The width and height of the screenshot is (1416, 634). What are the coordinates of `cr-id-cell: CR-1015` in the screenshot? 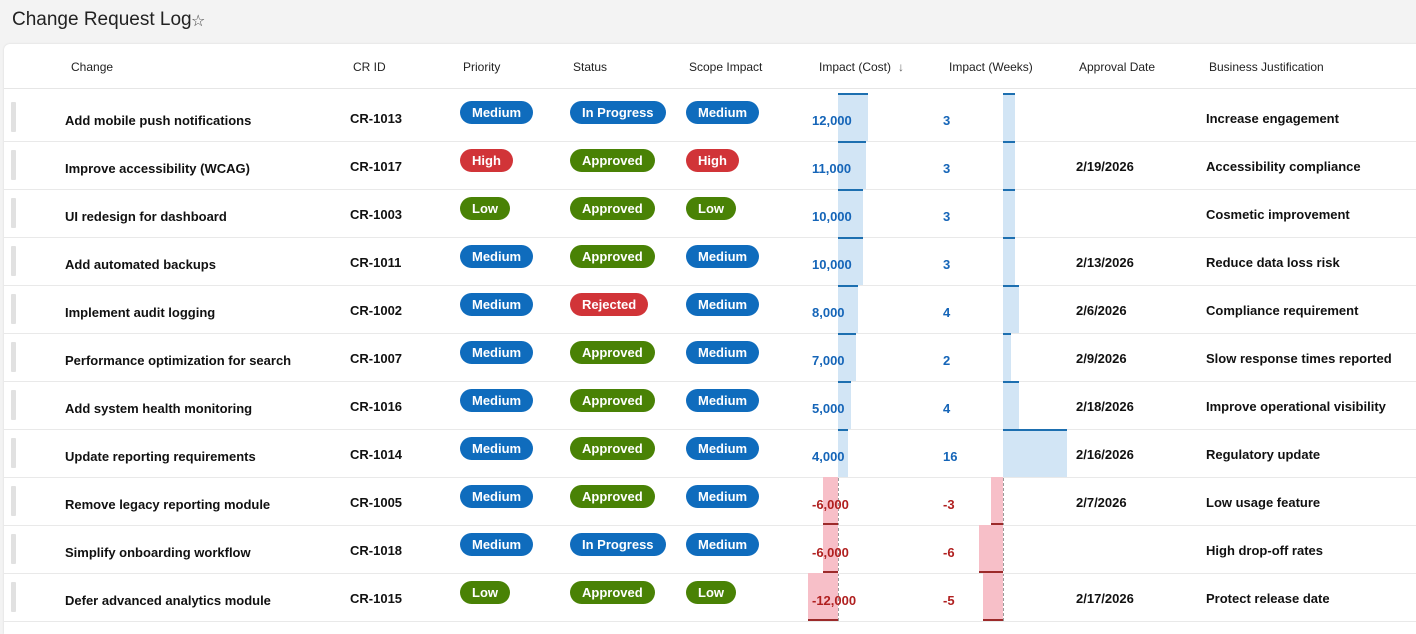 It's located at (376, 598).